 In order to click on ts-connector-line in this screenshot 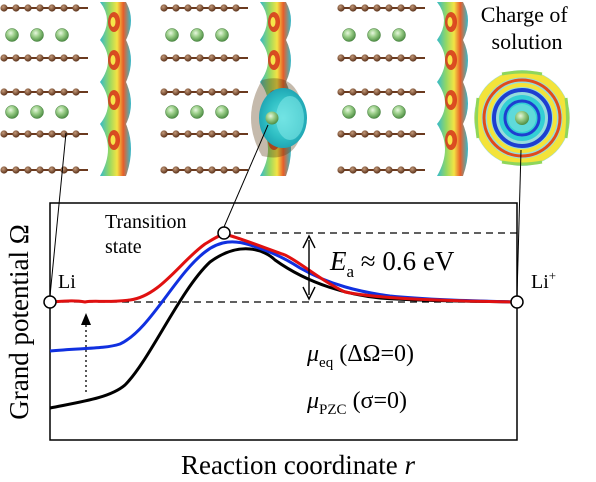, I will do `click(246, 176)`.